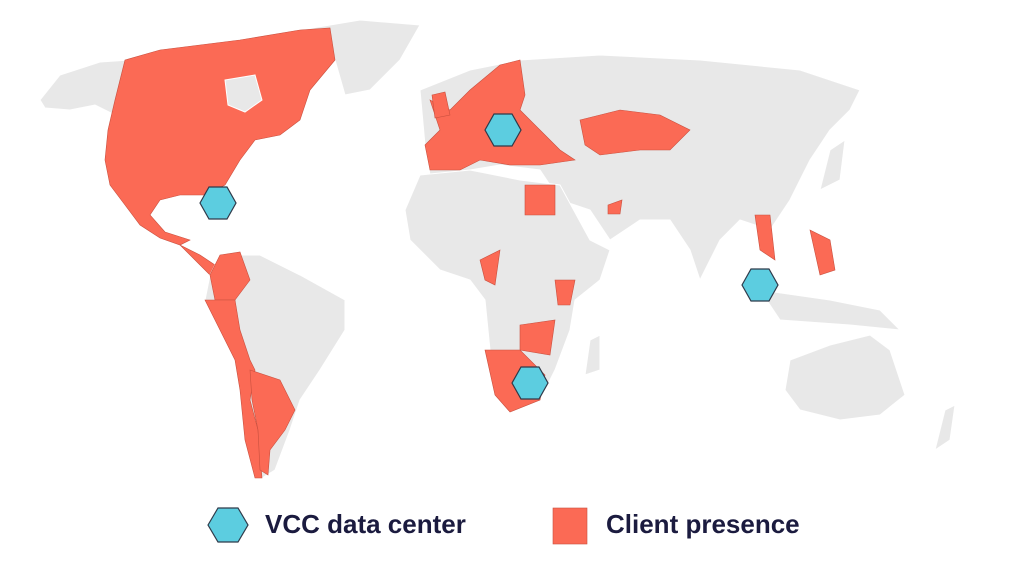 This screenshot has height=576, width=1024. Describe the element at coordinates (703, 524) in the screenshot. I see `legend-label: Client presence` at that location.